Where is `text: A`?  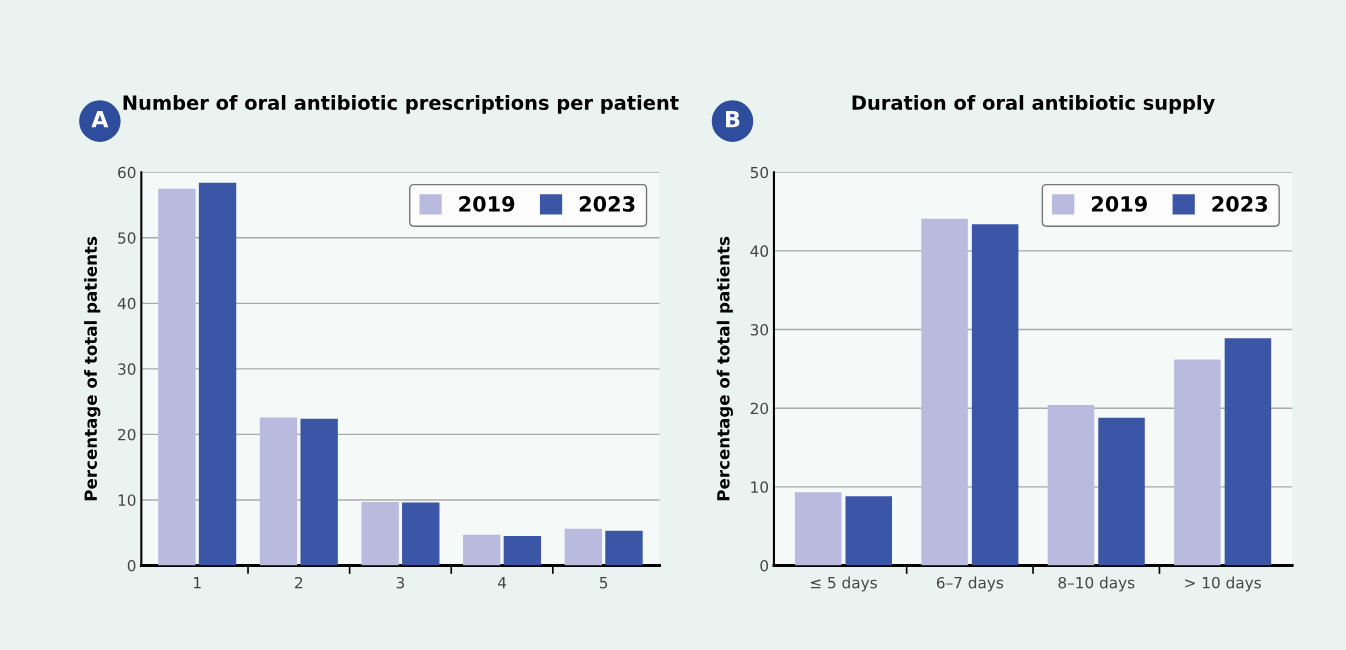 text: A is located at coordinates (100, 119).